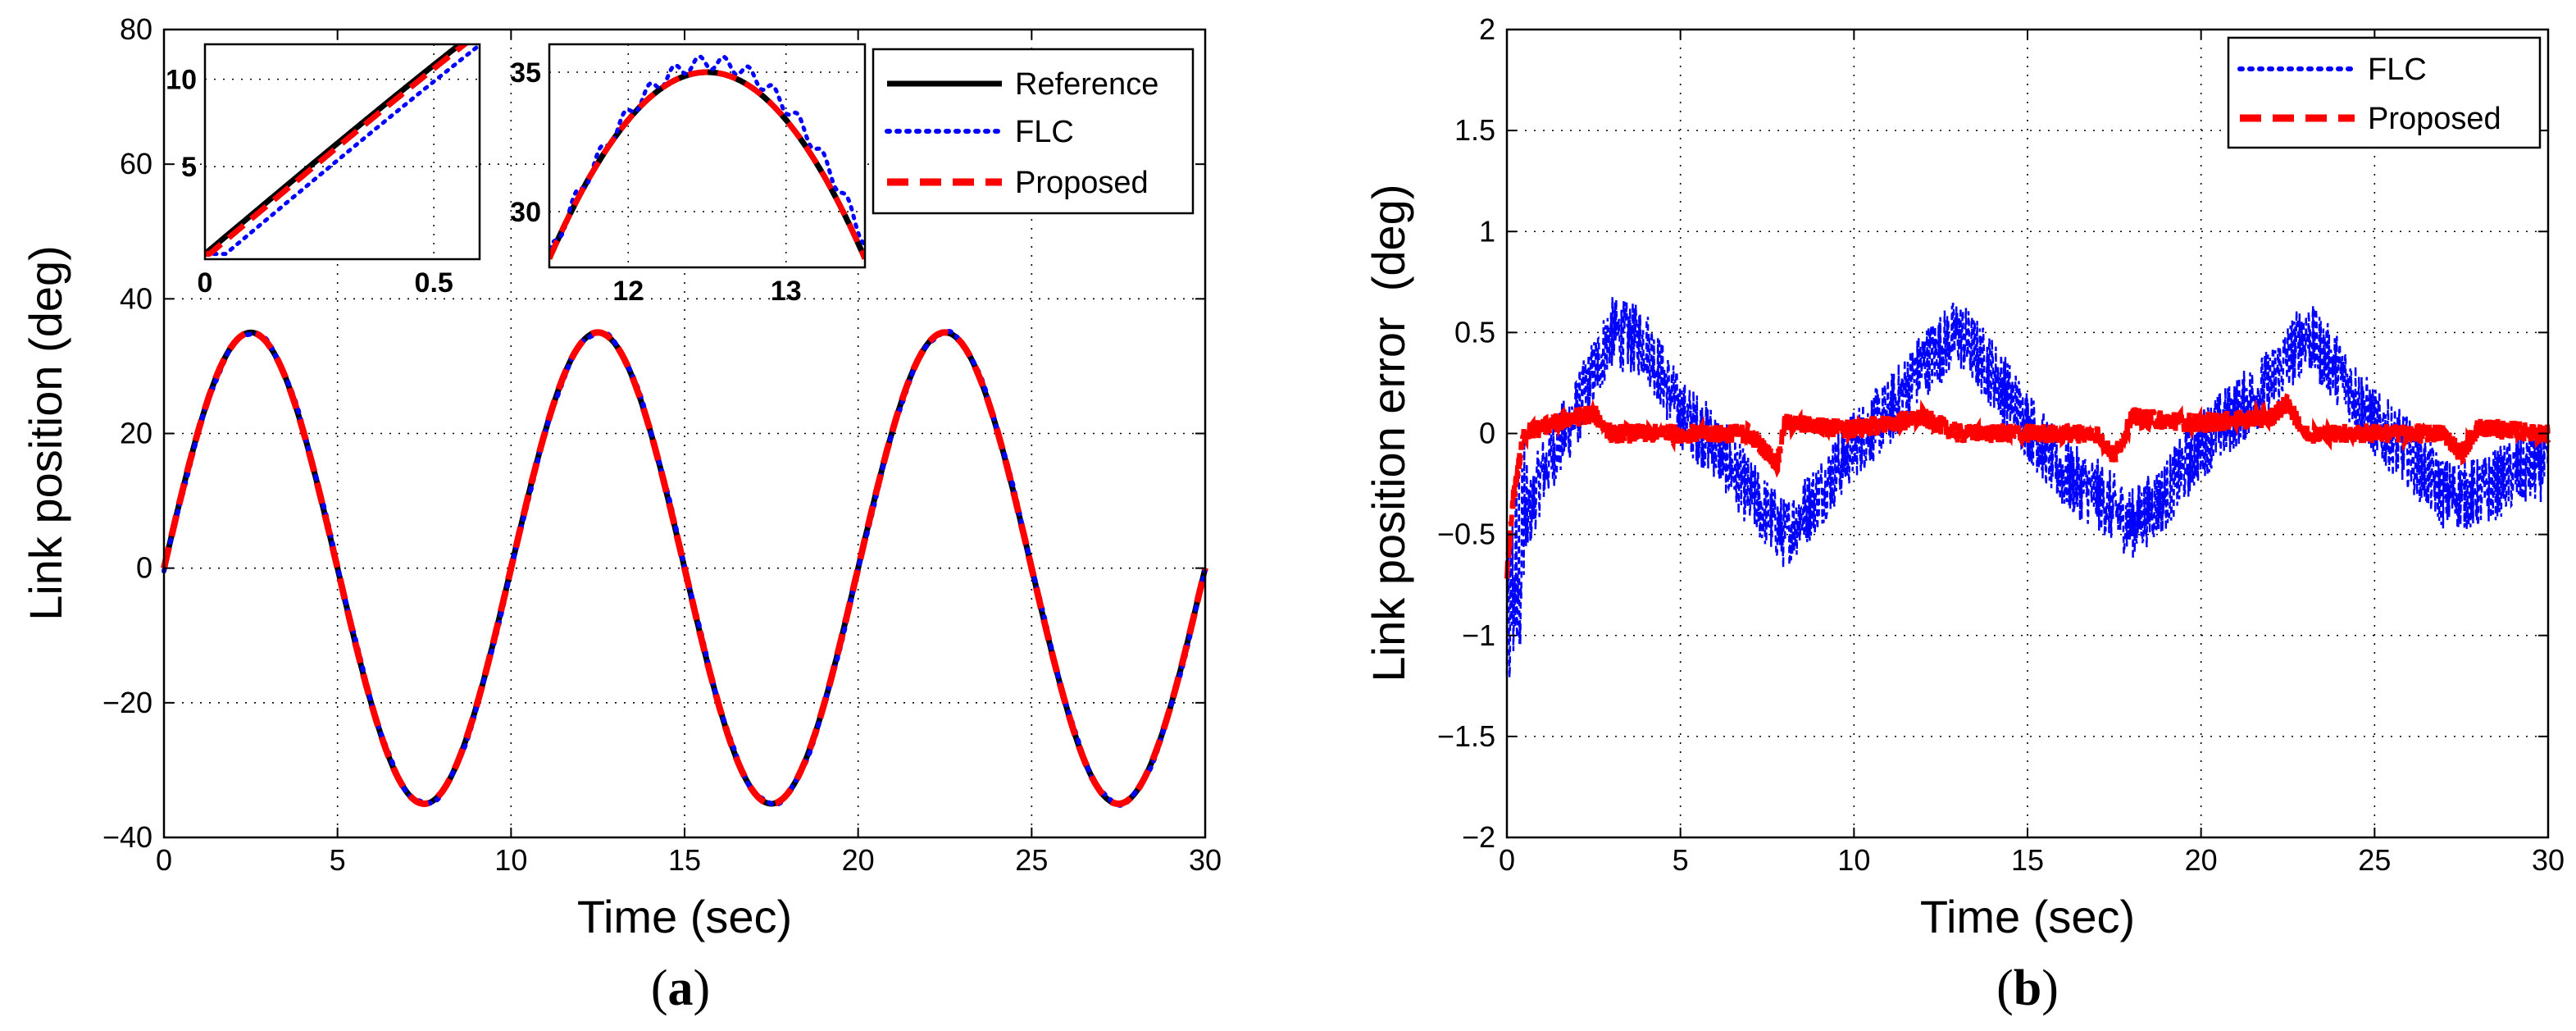  What do you see at coordinates (338, 860) in the screenshot?
I see `chart-a-xtick-label: 5` at bounding box center [338, 860].